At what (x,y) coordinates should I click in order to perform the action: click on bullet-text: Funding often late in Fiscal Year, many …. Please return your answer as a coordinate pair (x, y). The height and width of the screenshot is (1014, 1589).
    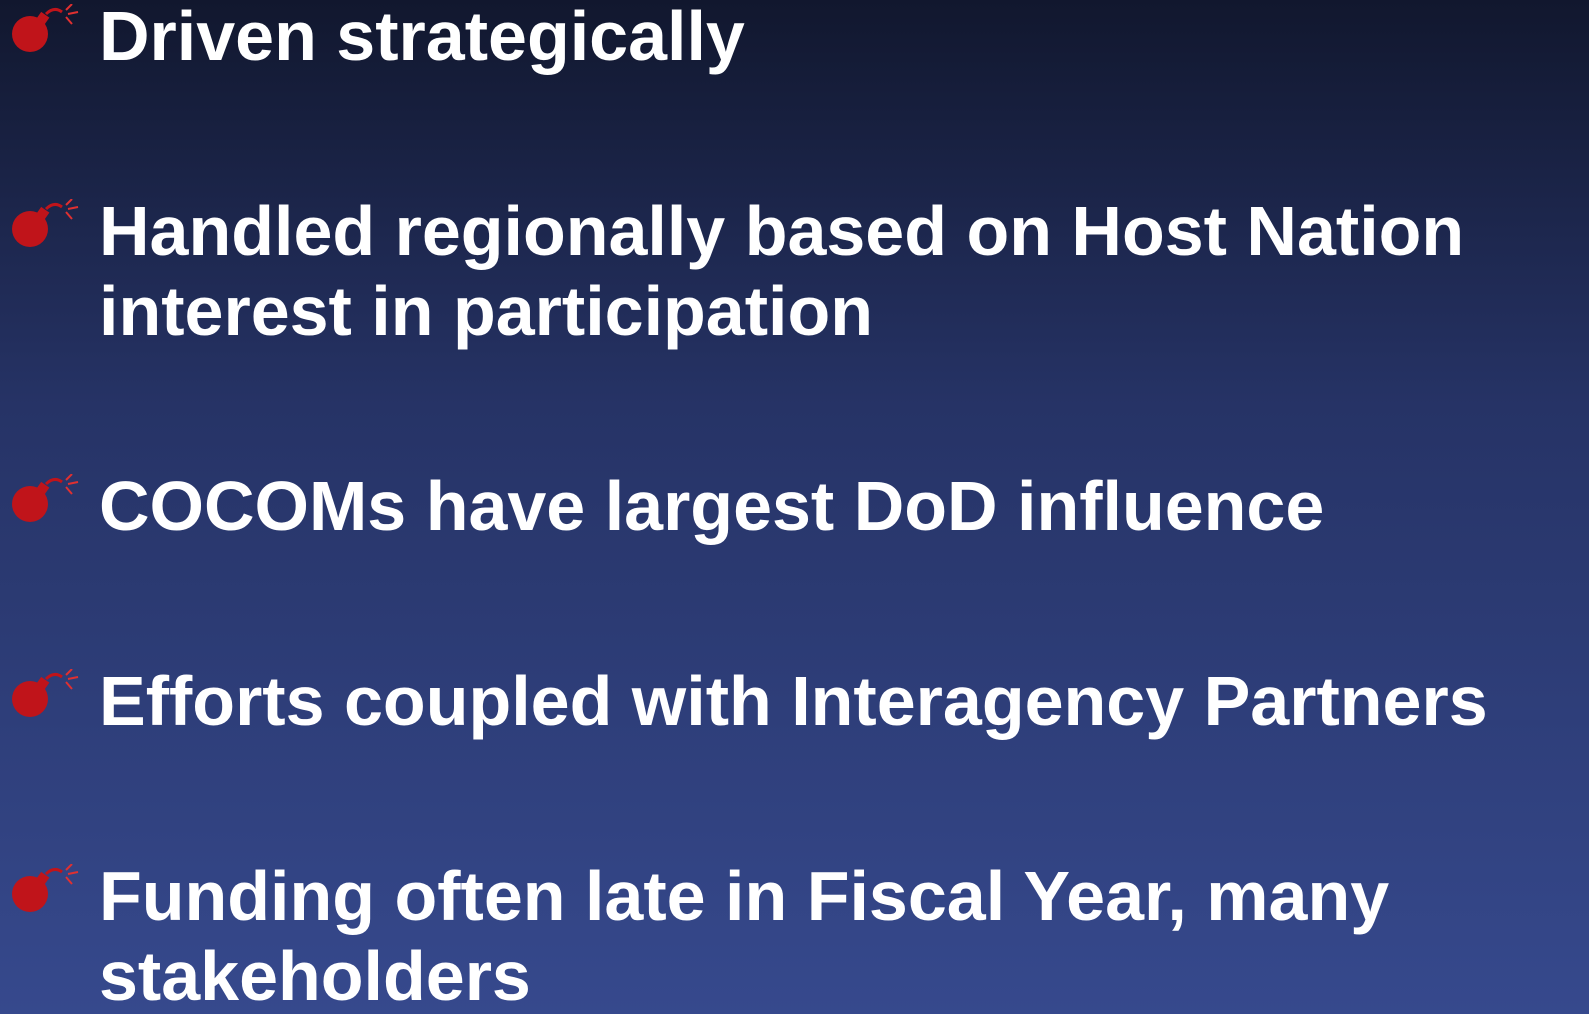
    Looking at the image, I should click on (744, 935).